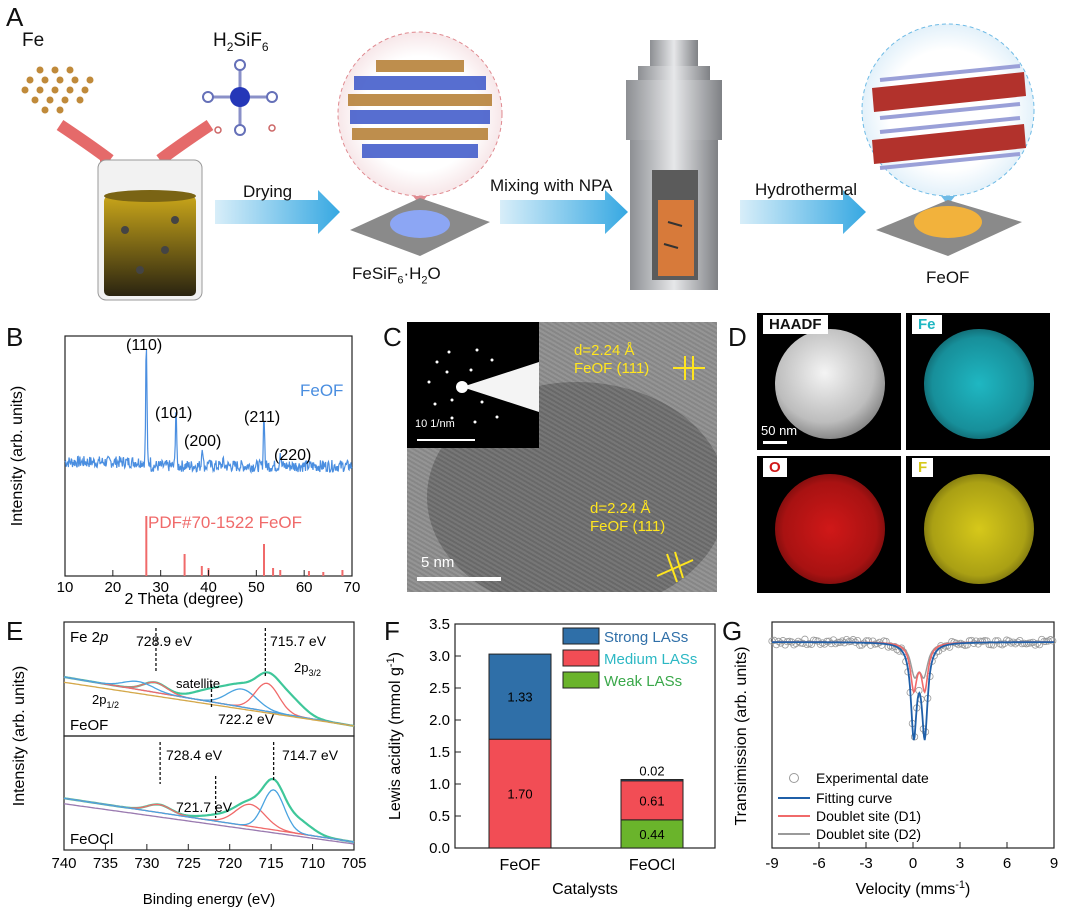 This screenshot has width=1080, height=912. What do you see at coordinates (806, 189) in the screenshot?
I see `hydrothermal-label: Hydrothermal` at bounding box center [806, 189].